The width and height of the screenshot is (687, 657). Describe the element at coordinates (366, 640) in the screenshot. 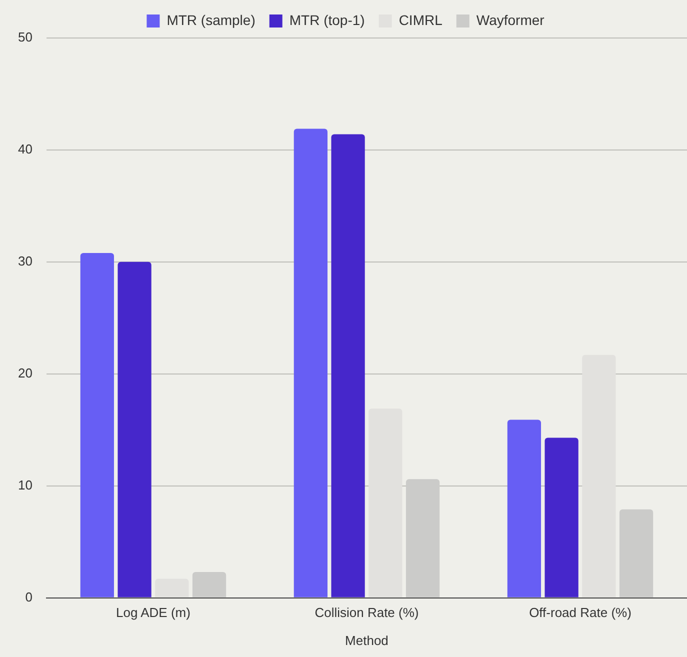

I see `x-axis-title: Method` at that location.